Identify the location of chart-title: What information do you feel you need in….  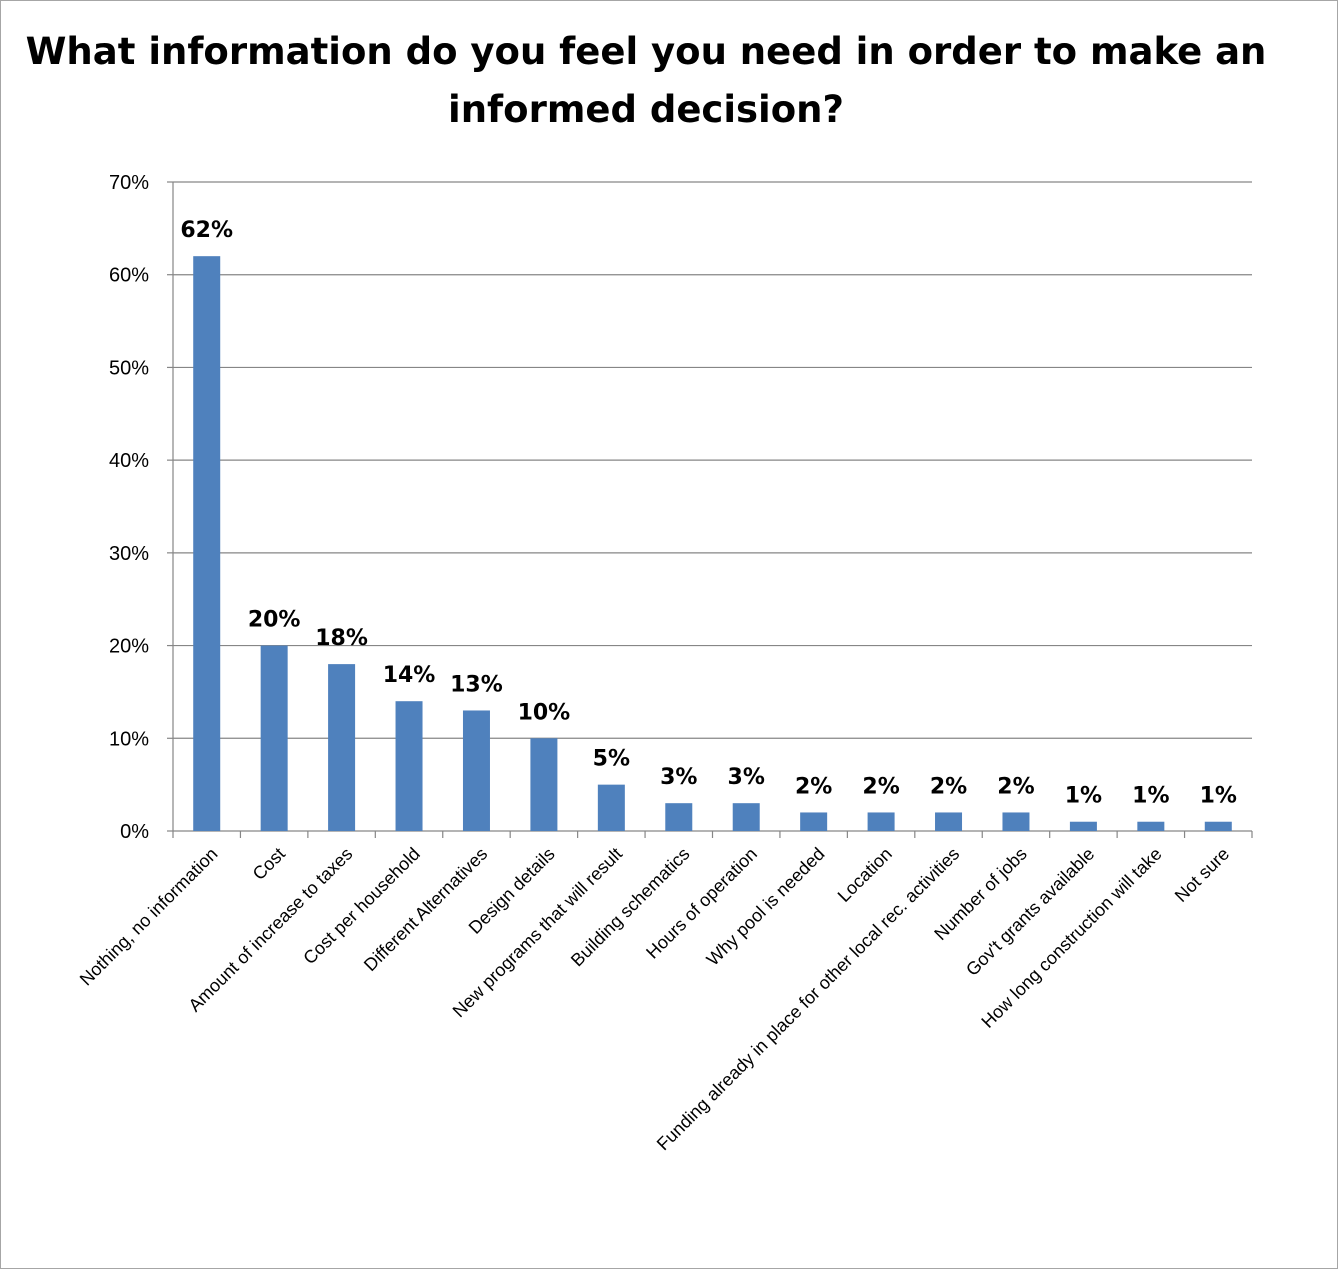
(646, 80).